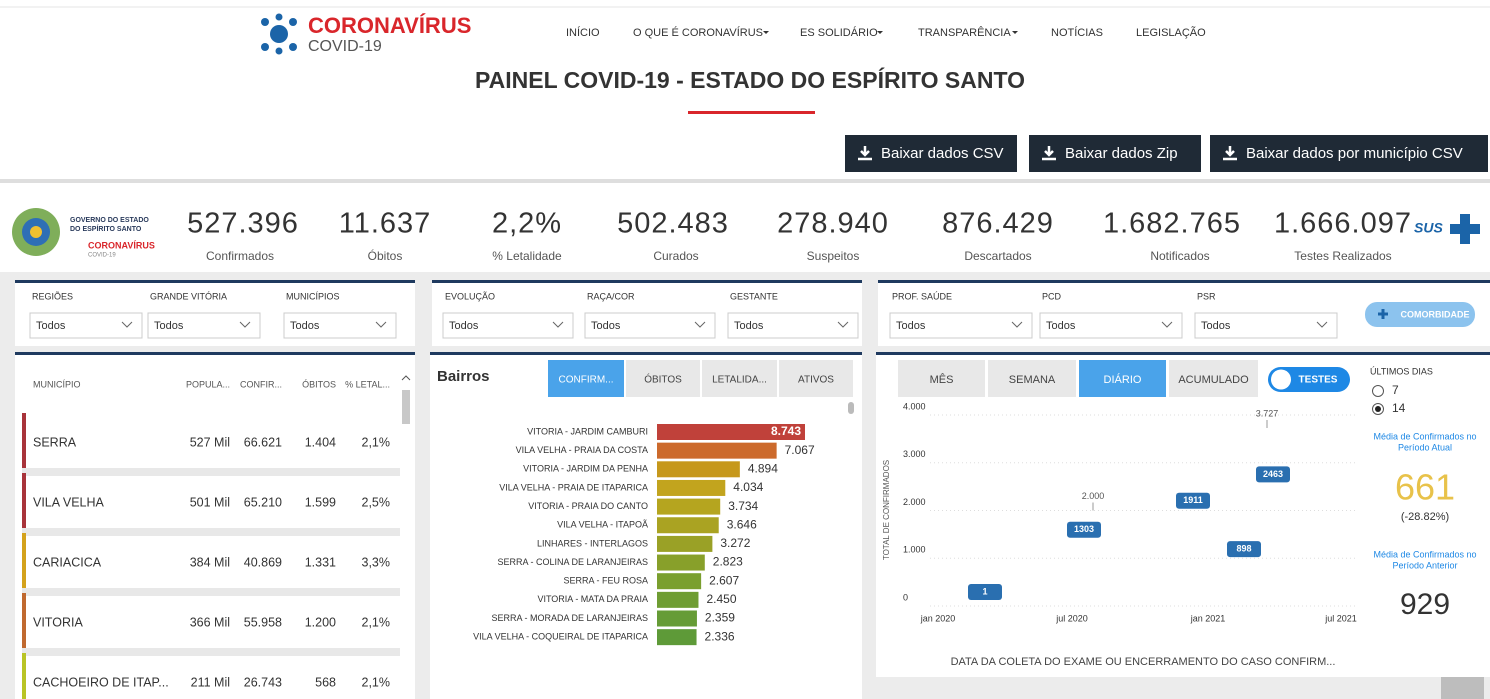 Image resolution: width=1490 pixels, height=699 pixels. Describe the element at coordinates (470, 296) in the screenshot. I see `filter-label: EVOLUÇÃO` at that location.